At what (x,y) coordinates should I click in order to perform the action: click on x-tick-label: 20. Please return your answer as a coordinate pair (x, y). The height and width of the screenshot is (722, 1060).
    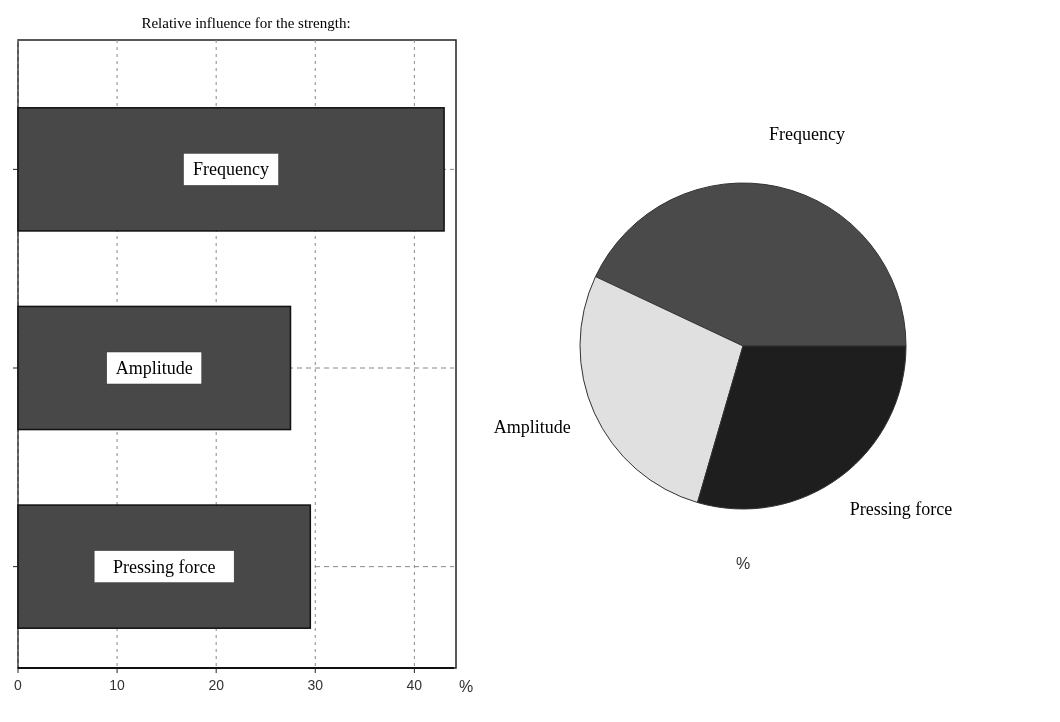
    Looking at the image, I should click on (216, 685).